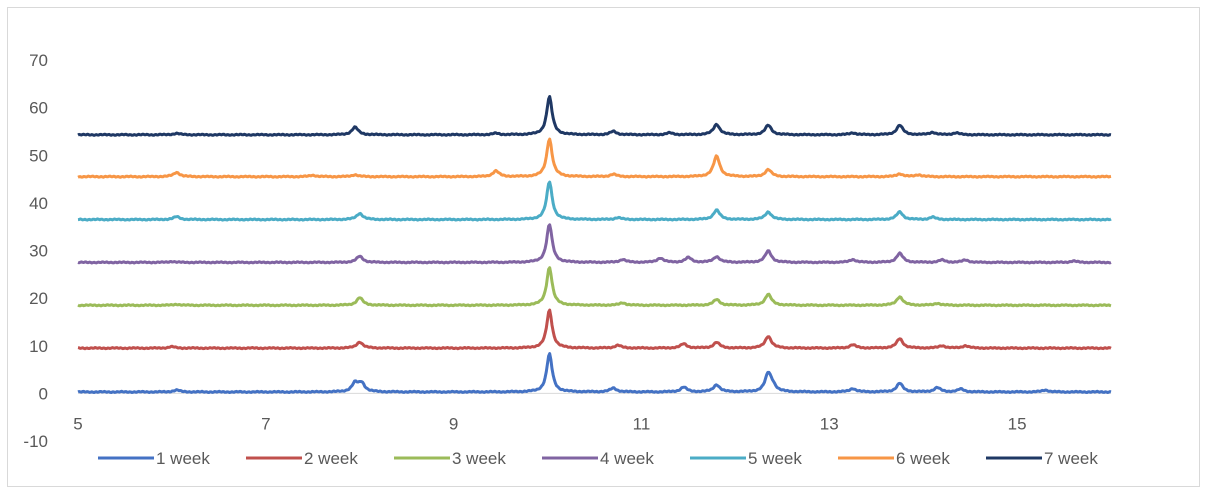 The height and width of the screenshot is (495, 1208). Describe the element at coordinates (775, 458) in the screenshot. I see `legend-label-5: 5 week` at that location.